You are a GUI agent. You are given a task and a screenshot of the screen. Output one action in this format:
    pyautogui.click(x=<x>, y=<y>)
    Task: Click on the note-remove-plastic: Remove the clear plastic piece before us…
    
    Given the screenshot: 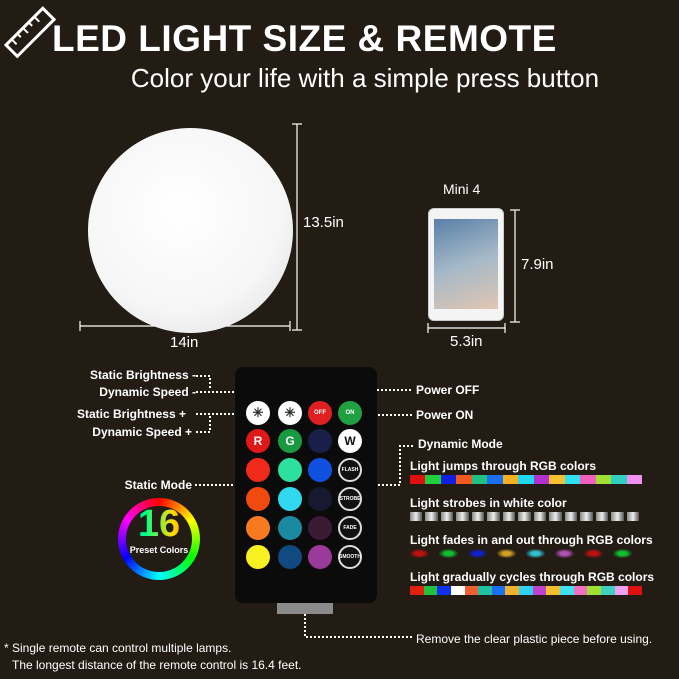 What is the action you would take?
    pyautogui.click(x=534, y=639)
    